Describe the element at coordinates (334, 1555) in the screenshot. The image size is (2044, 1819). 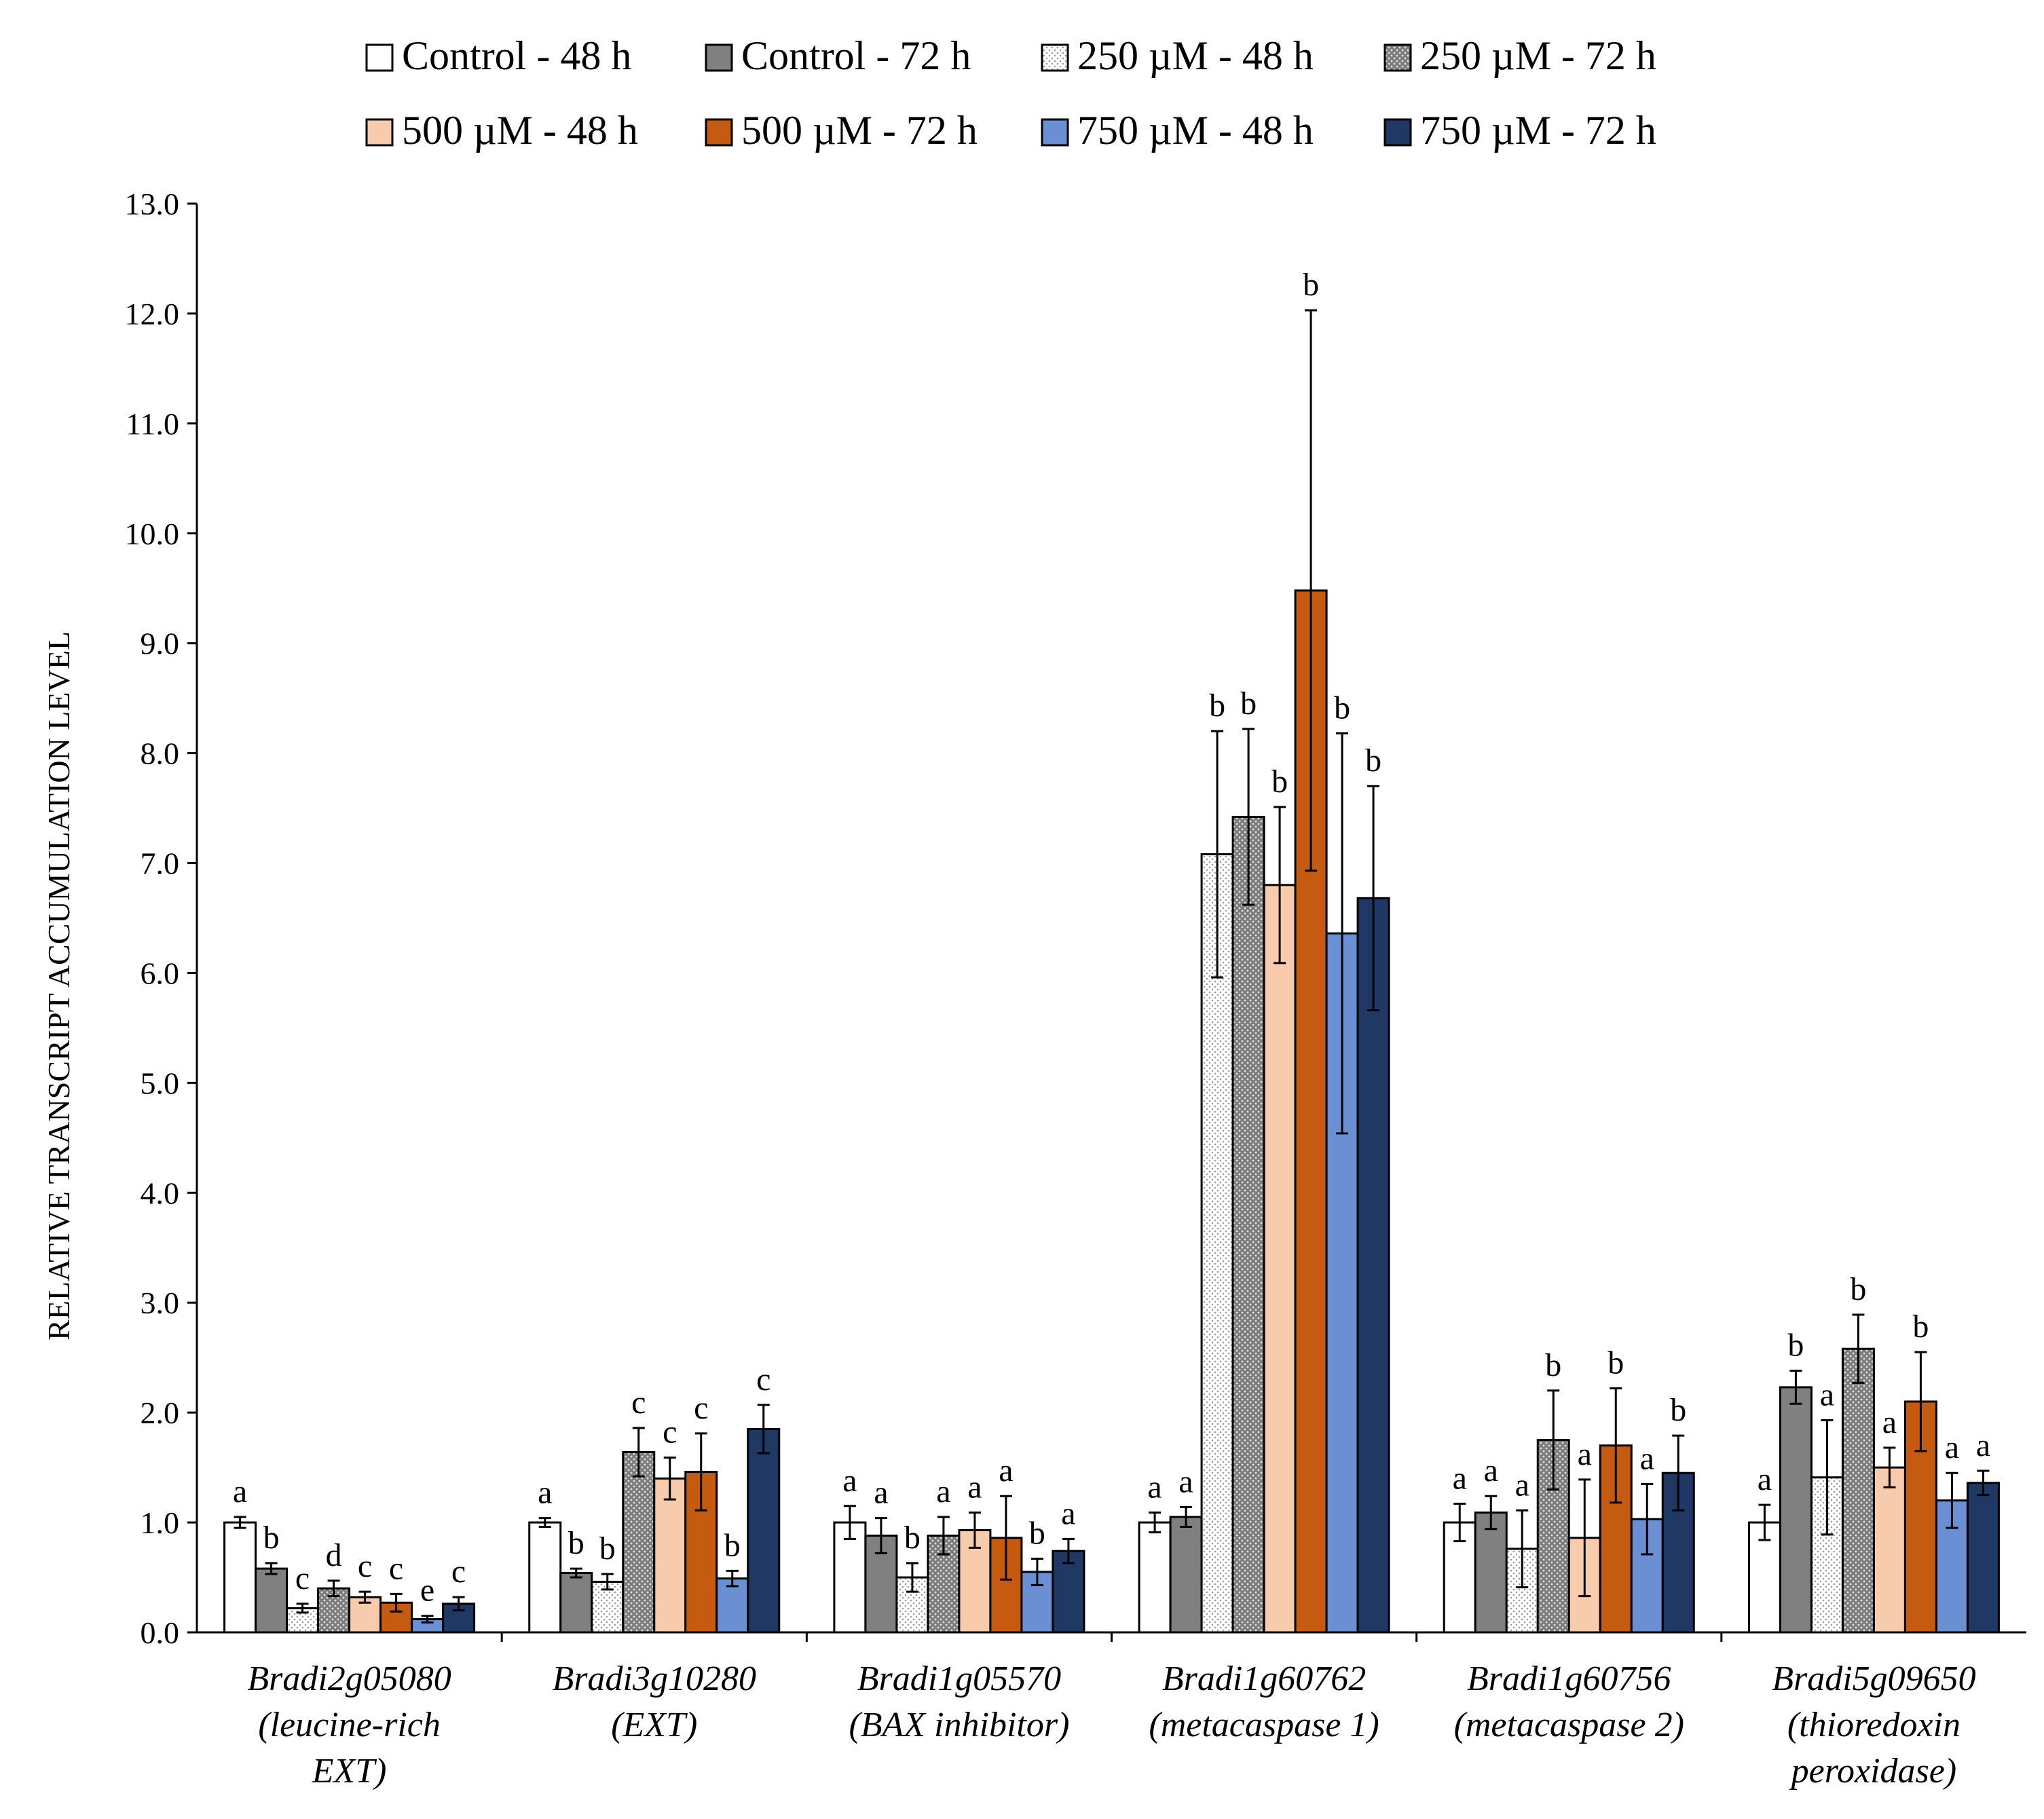
I see `significance-letter: d` at that location.